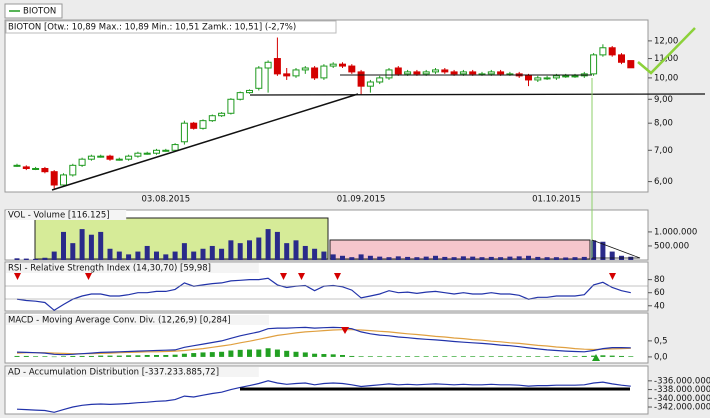 The image size is (710, 418). Describe the element at coordinates (659, 280) in the screenshot. I see `y-tick-label: 80` at that location.